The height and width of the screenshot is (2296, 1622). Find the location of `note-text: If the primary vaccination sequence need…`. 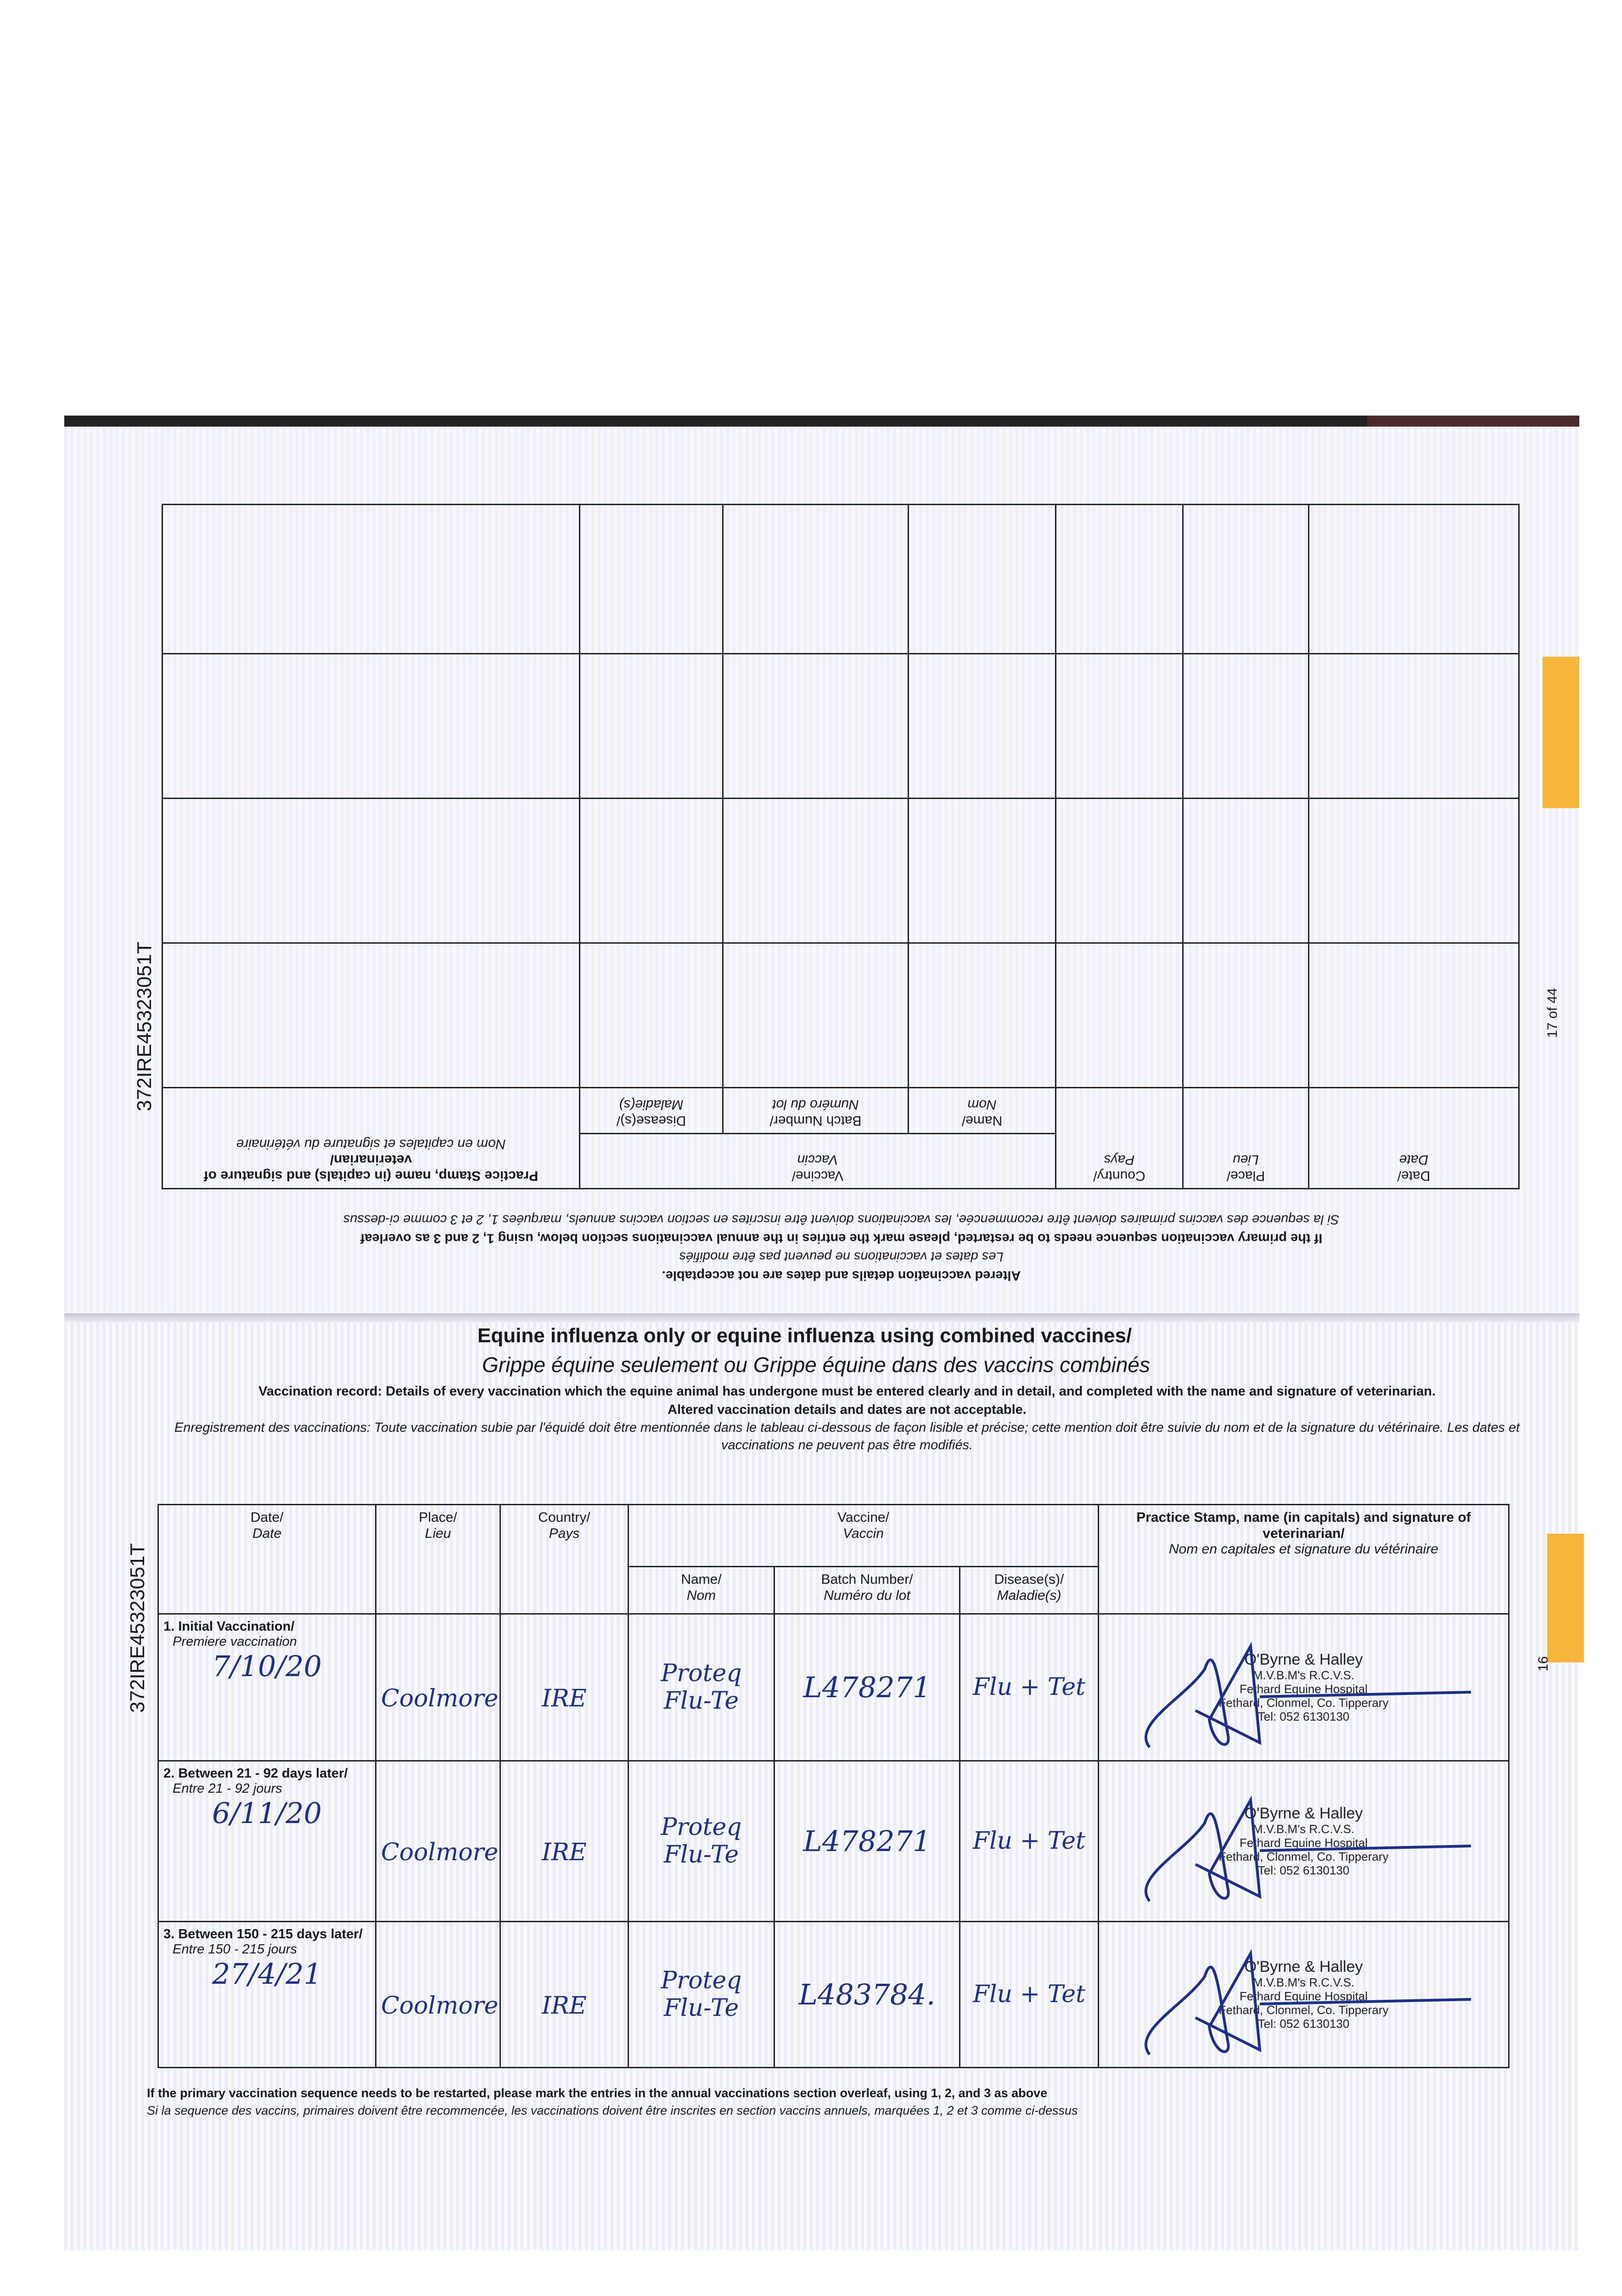

note-text: If the primary vaccination sequence need… is located at coordinates (841, 1238).